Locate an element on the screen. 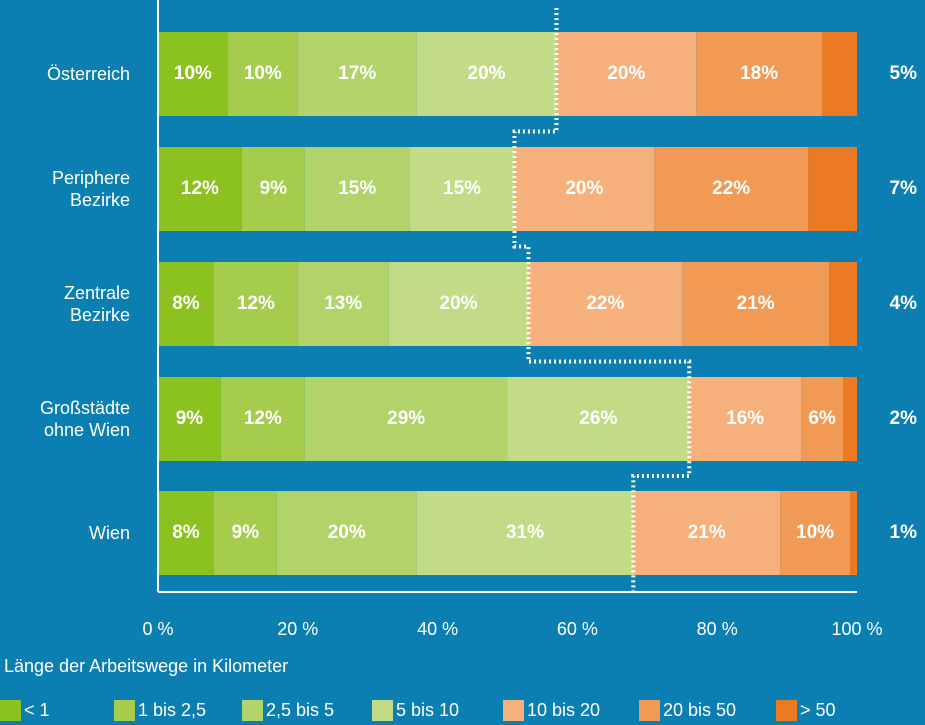 The height and width of the screenshot is (725, 925). value-label: 18% is located at coordinates (759, 73).